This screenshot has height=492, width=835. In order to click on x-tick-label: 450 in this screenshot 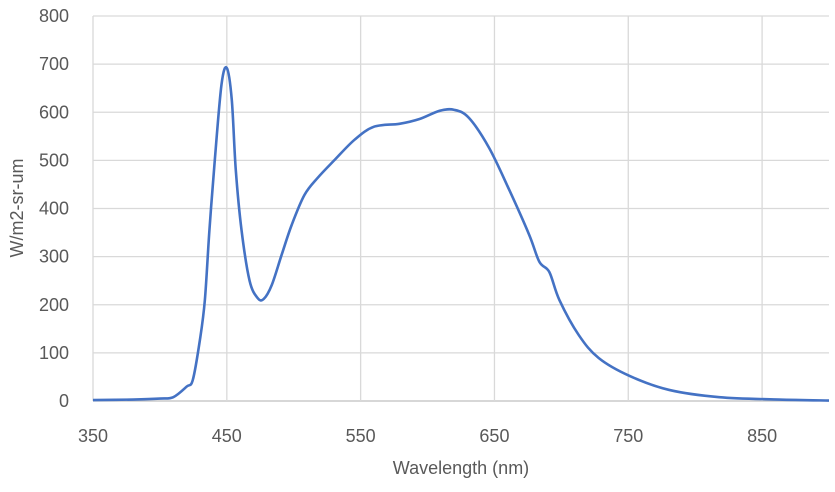, I will do `click(227, 436)`.